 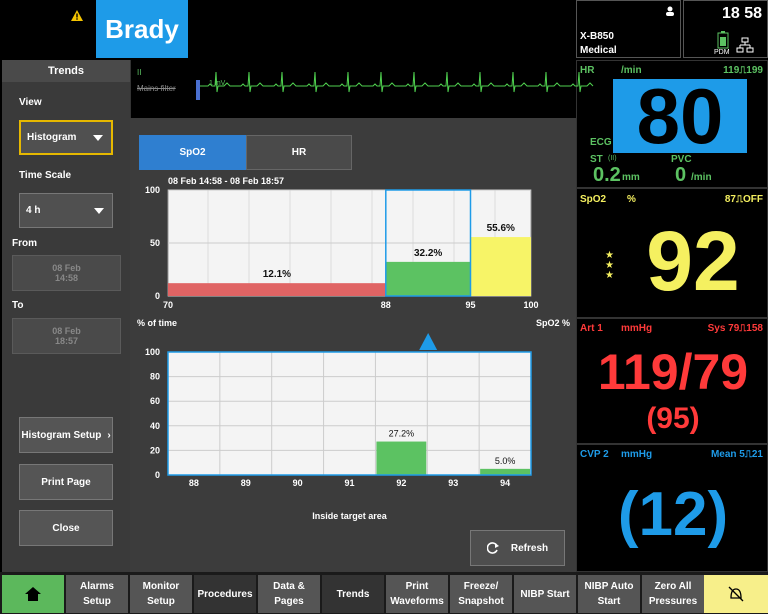 What do you see at coordinates (631, 70) in the screenshot?
I see `hr-unit: /min` at bounding box center [631, 70].